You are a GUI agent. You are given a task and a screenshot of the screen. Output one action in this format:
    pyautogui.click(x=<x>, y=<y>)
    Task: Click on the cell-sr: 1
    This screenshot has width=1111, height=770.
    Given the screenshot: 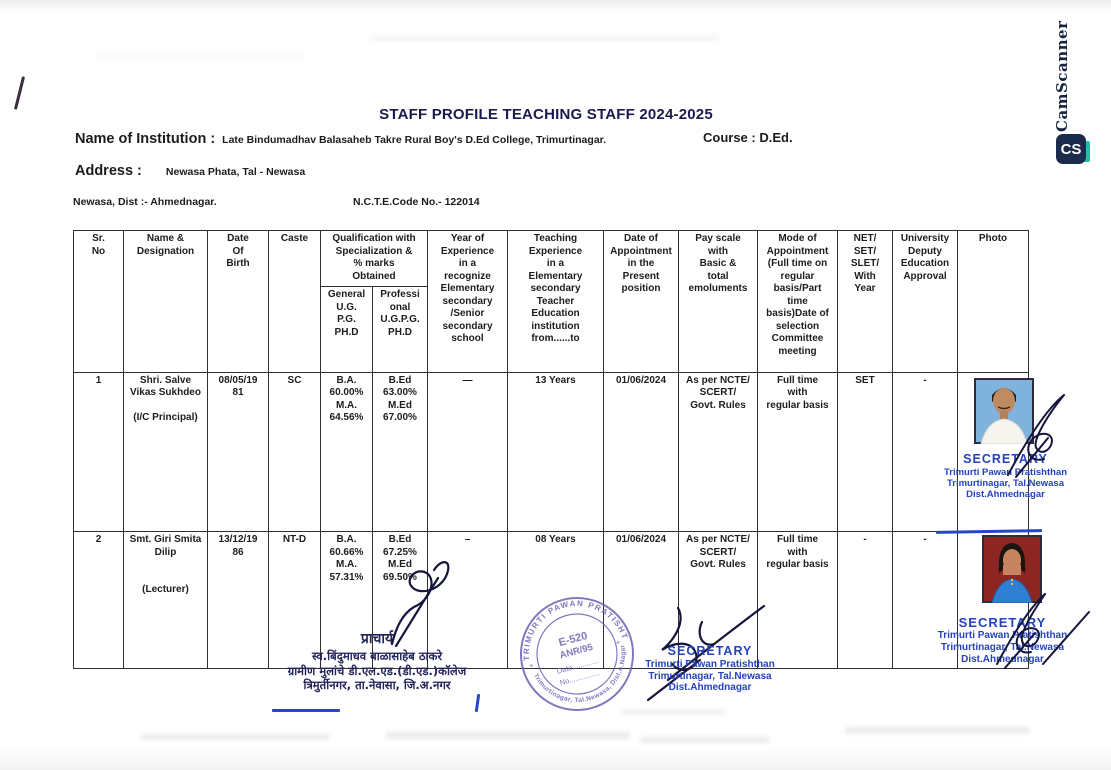 What is the action you would take?
    pyautogui.click(x=98, y=452)
    